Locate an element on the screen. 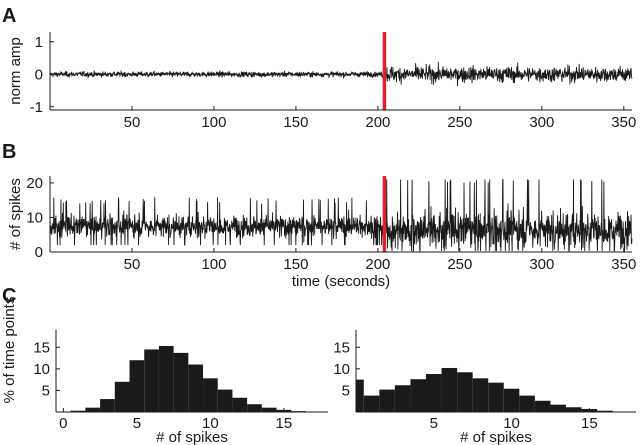 Image resolution: width=640 pixels, height=445 pixels. panel-c-right-histogram: 5 10 15 5 10 15 # of spikes is located at coordinates (484, 387).